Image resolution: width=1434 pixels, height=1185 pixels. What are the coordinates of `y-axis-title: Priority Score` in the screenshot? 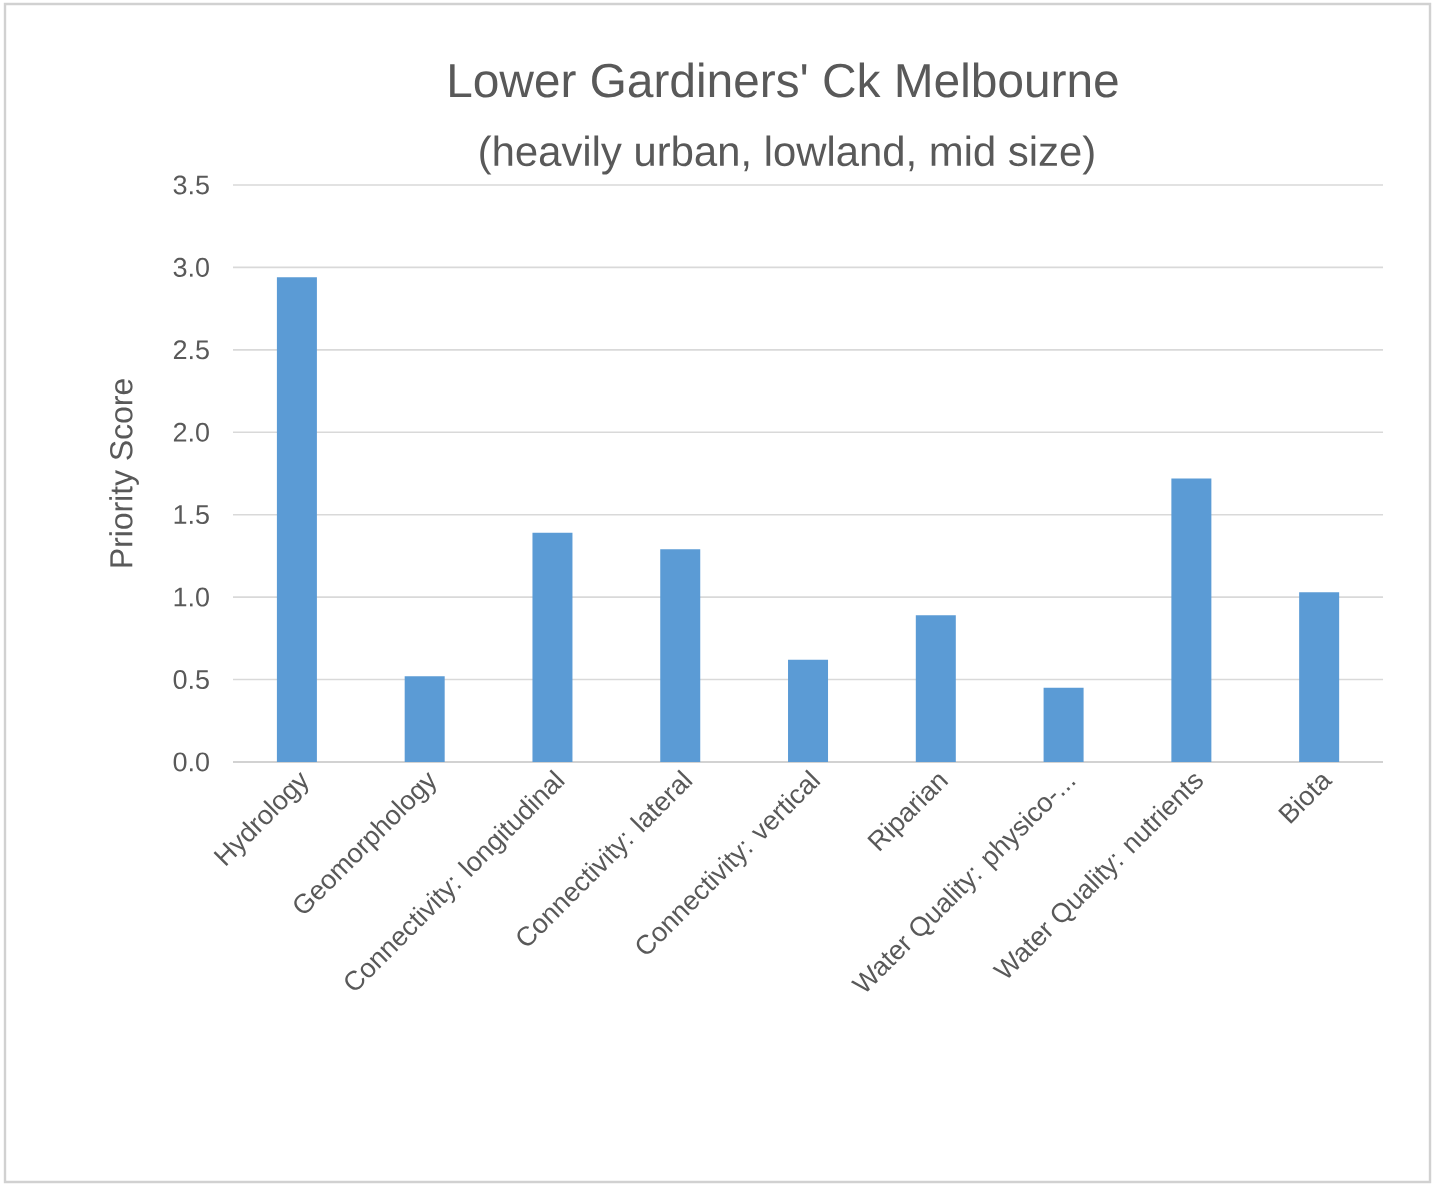 It's located at (124, 473).